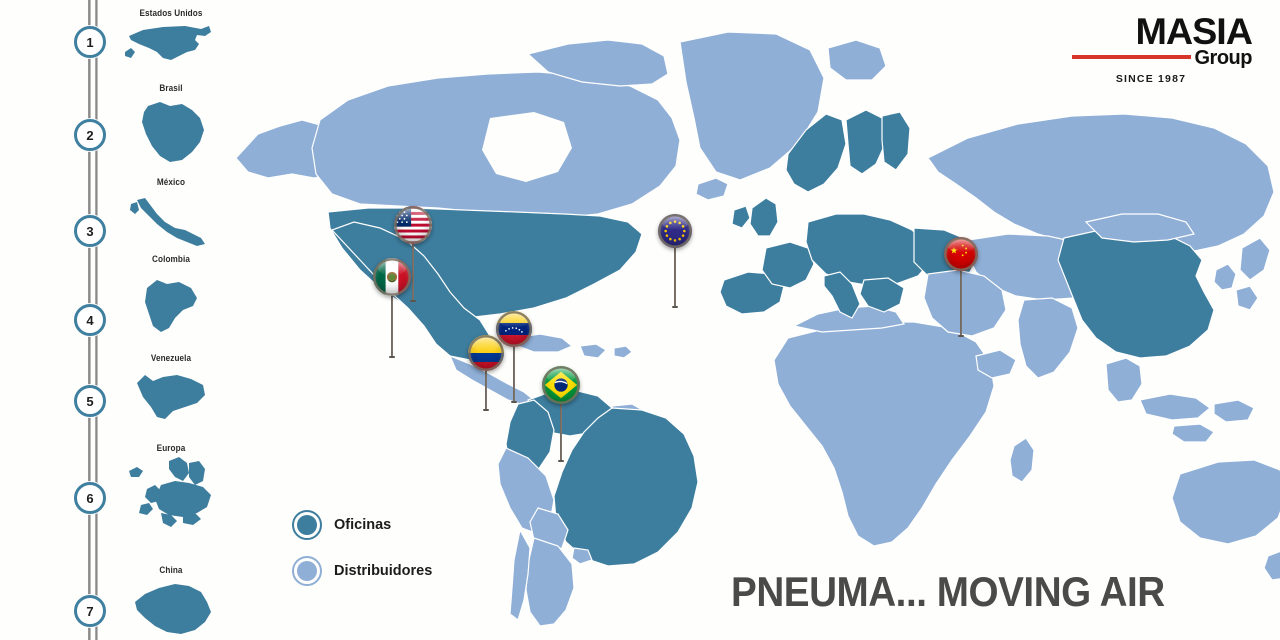 This screenshot has width=1280, height=640. I want to click on logo-red-bar, so click(1131, 57).